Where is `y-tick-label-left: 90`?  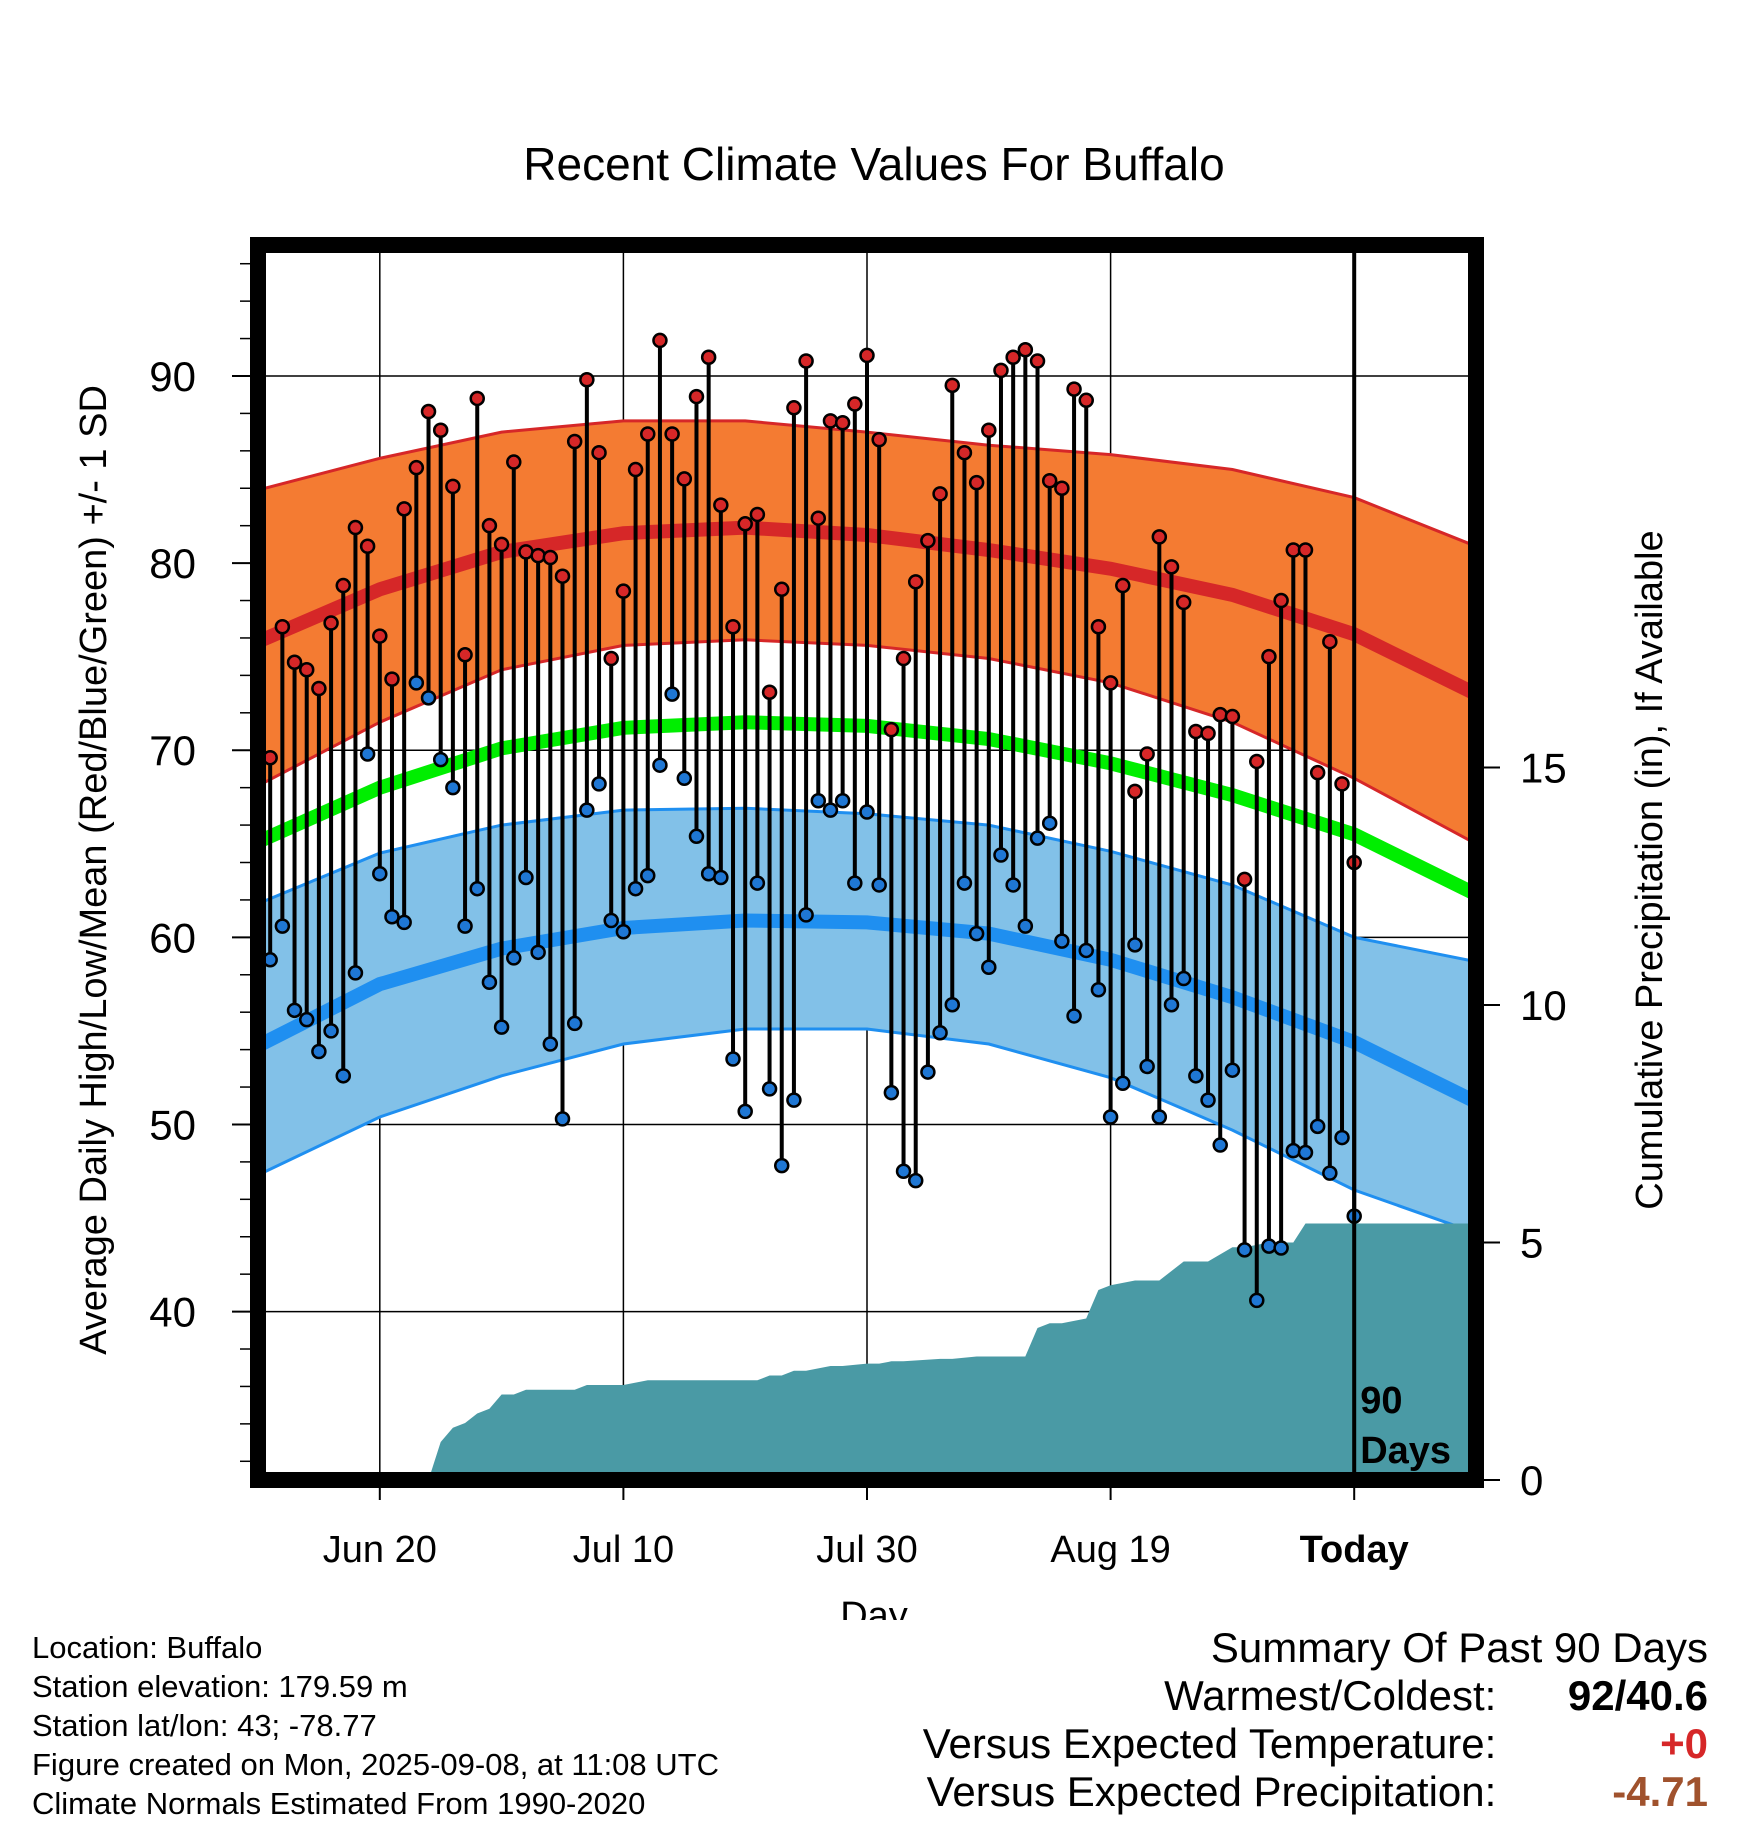 y-tick-label-left: 90 is located at coordinates (172, 376).